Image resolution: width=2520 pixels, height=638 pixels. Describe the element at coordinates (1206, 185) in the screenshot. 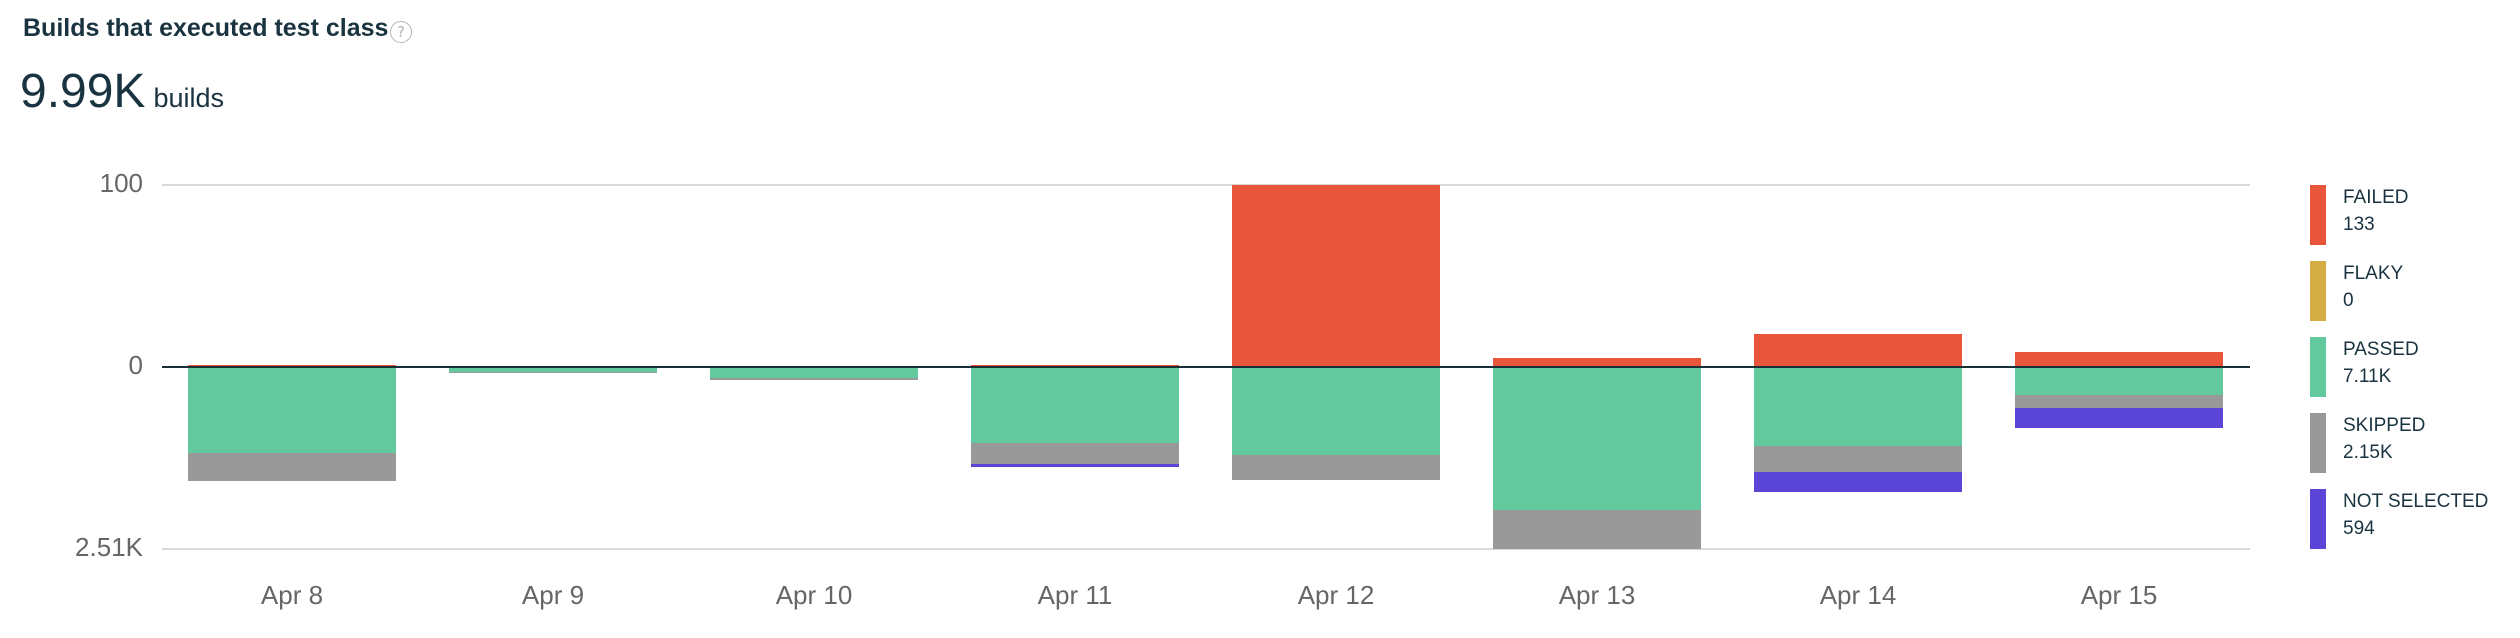

I see `gridline-top` at that location.